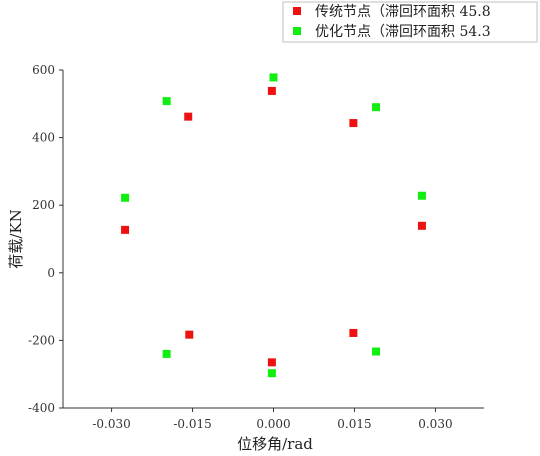 This screenshot has width=540, height=456. Describe the element at coordinates (297, 11) in the screenshot. I see `legend-marker-traditional` at that location.